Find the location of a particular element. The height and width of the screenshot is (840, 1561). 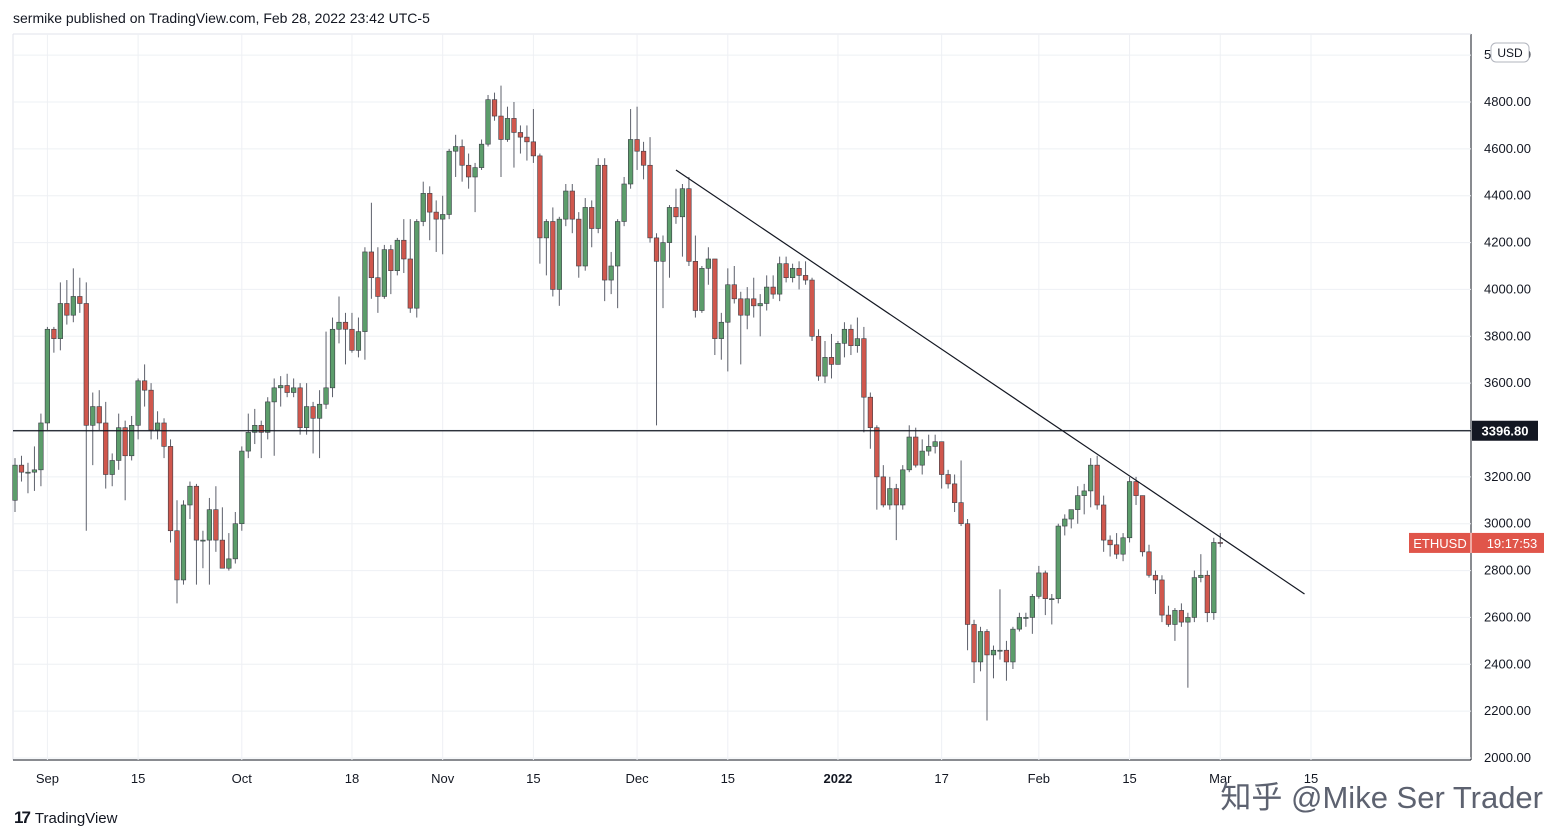

symbol-label: ETHUSD is located at coordinates (1439, 543).